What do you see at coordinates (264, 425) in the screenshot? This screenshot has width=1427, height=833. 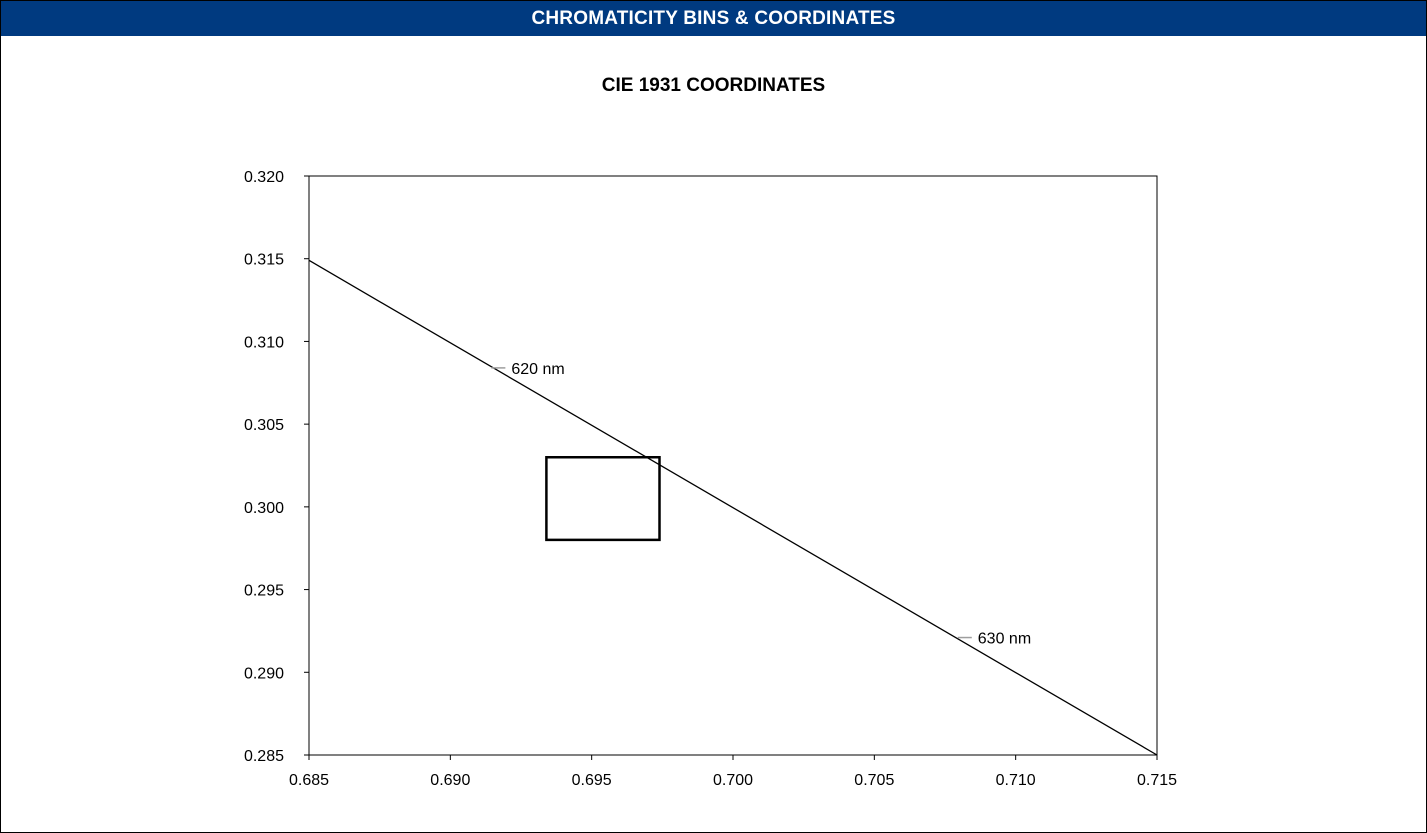 I see `y-tick-label: 0.305` at bounding box center [264, 425].